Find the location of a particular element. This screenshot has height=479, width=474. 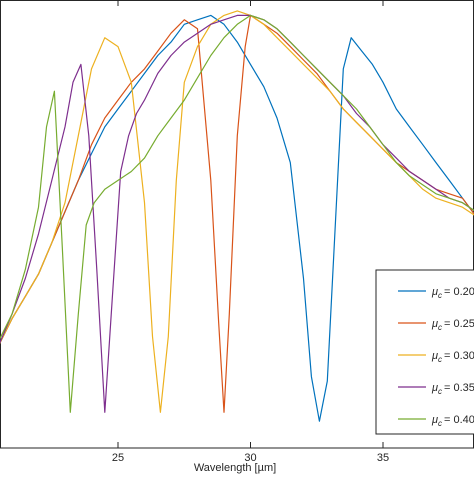

x-axis-label: Wavelength [µm] is located at coordinates (235, 468).